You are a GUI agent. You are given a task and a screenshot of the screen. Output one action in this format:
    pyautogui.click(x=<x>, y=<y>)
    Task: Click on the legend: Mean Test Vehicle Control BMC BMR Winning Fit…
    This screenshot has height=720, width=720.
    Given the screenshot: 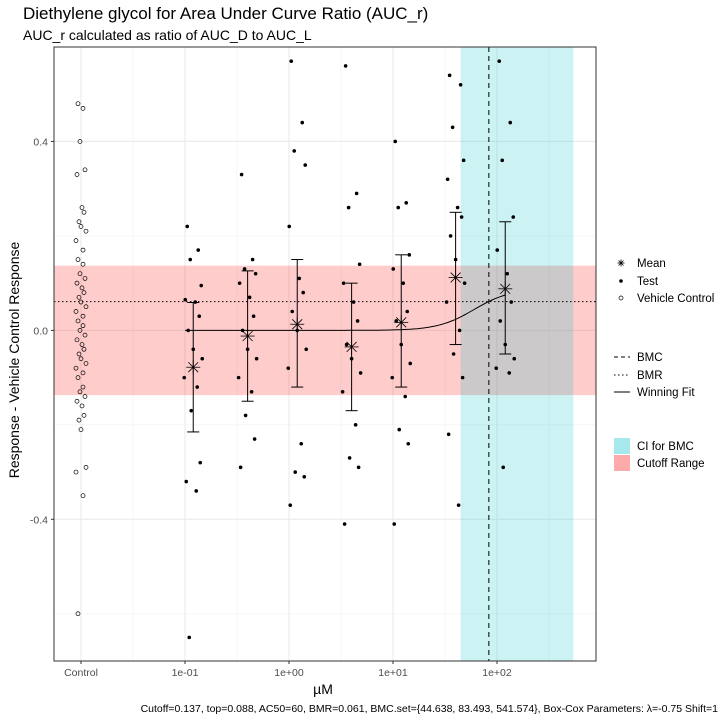 What is the action you would take?
    pyautogui.click(x=664, y=364)
    